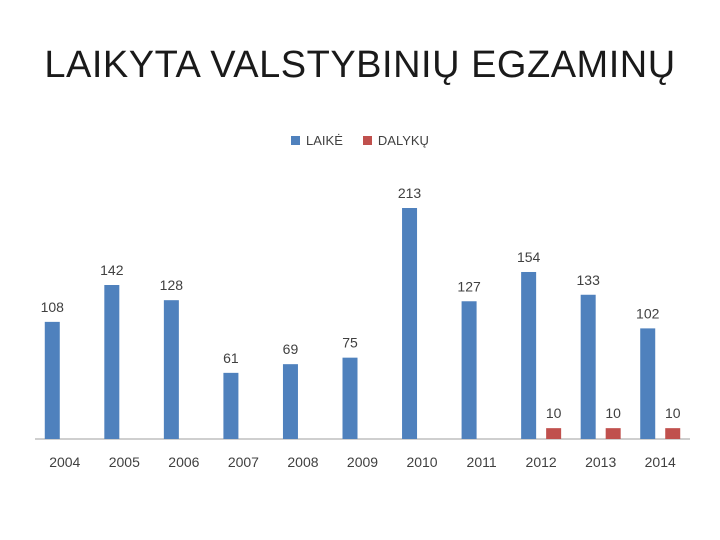 The width and height of the screenshot is (720, 540). Describe the element at coordinates (421, 462) in the screenshot. I see `x-tick-label-2010: 2010` at that location.